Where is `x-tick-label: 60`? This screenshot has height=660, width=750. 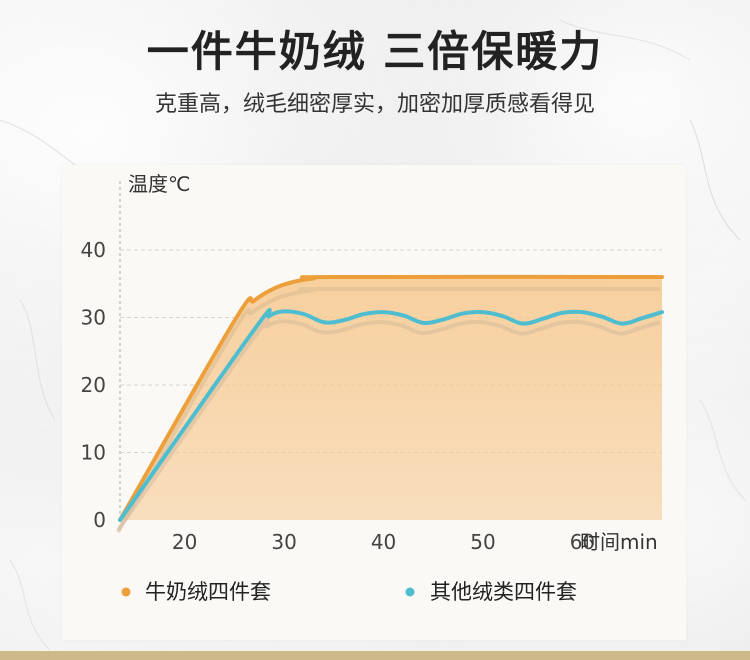 x-tick-label: 60 is located at coordinates (582, 542).